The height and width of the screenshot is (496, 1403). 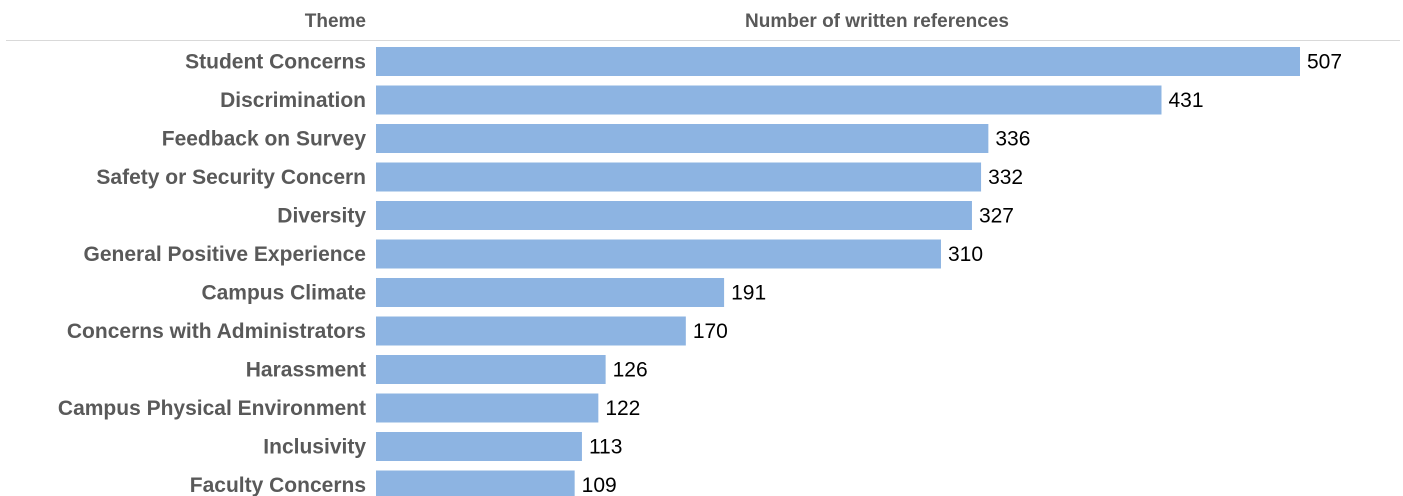 What do you see at coordinates (264, 139) in the screenshot?
I see `category-label-feedback-on-survey: Feedback on Survey` at bounding box center [264, 139].